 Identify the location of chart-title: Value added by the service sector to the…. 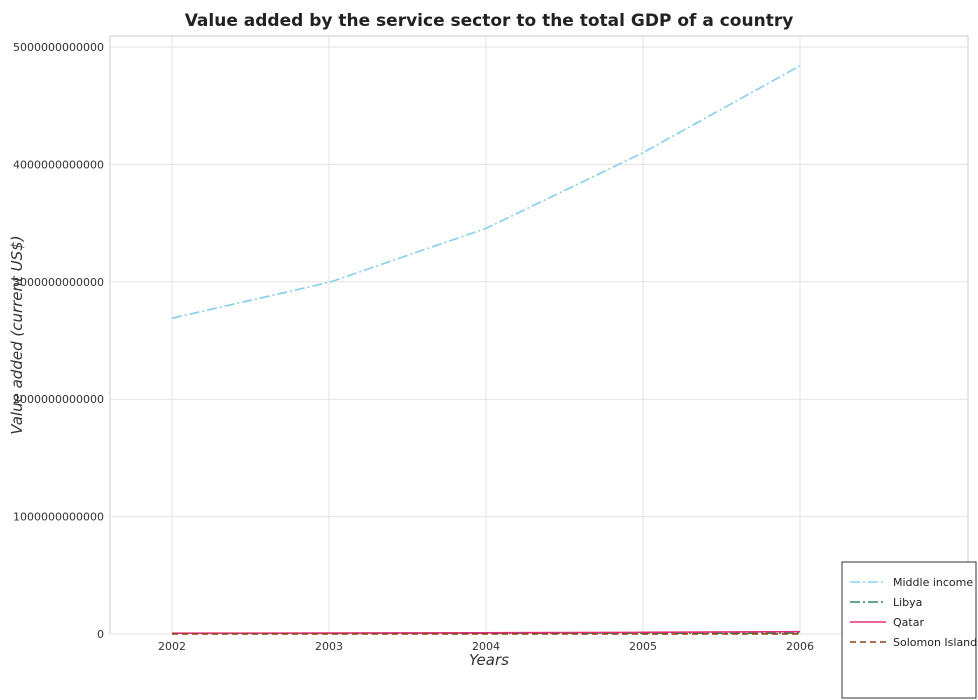
(489, 21).